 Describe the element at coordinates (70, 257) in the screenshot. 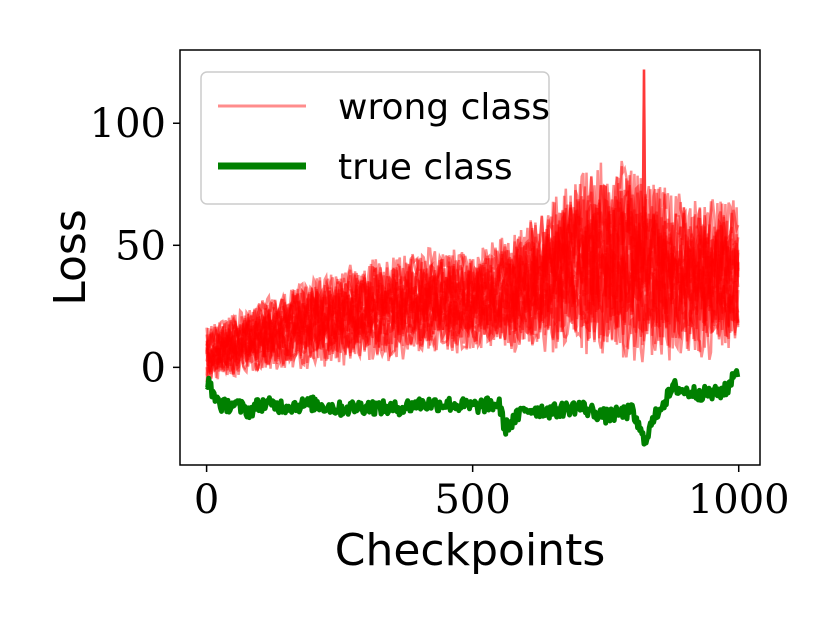

I see `y-axis-label: Loss` at that location.